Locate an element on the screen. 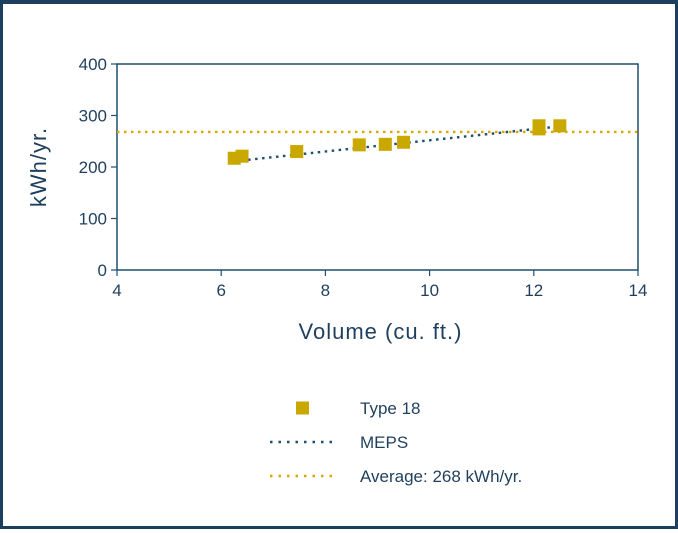  x-axis-title: Volume (cu. ft.) is located at coordinates (381, 331).